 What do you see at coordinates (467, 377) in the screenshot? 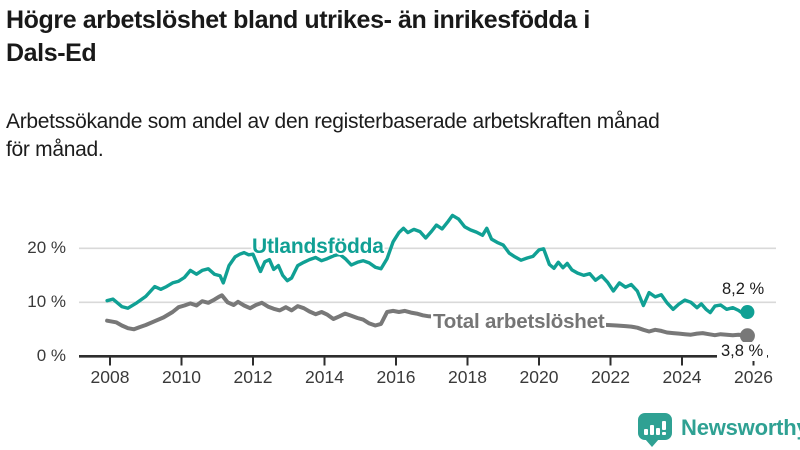
I see `x-tick-label-2018: 2018` at bounding box center [467, 377].